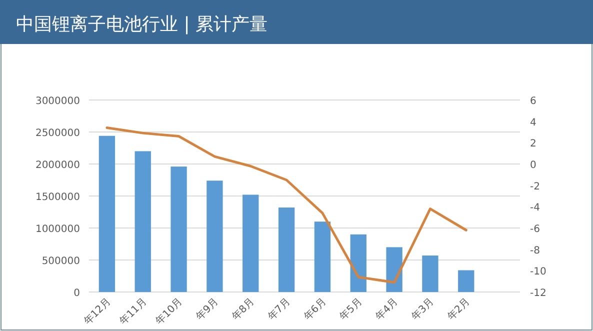 This screenshot has width=593, height=331. What do you see at coordinates (538, 293) in the screenshot?
I see `y2-tick-label: -12` at bounding box center [538, 293].